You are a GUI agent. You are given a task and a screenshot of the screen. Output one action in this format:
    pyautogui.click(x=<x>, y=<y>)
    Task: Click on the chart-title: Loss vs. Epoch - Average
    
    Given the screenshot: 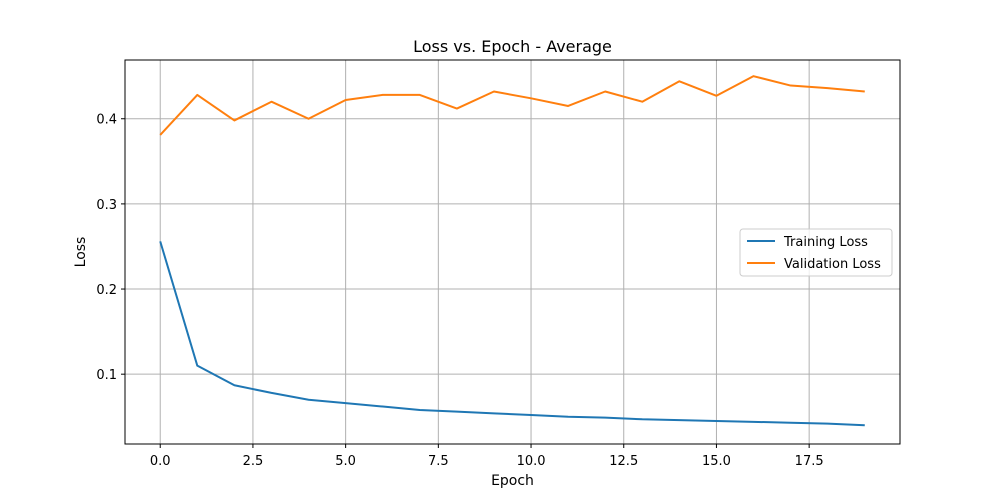 What is the action you would take?
    pyautogui.click(x=512, y=46)
    